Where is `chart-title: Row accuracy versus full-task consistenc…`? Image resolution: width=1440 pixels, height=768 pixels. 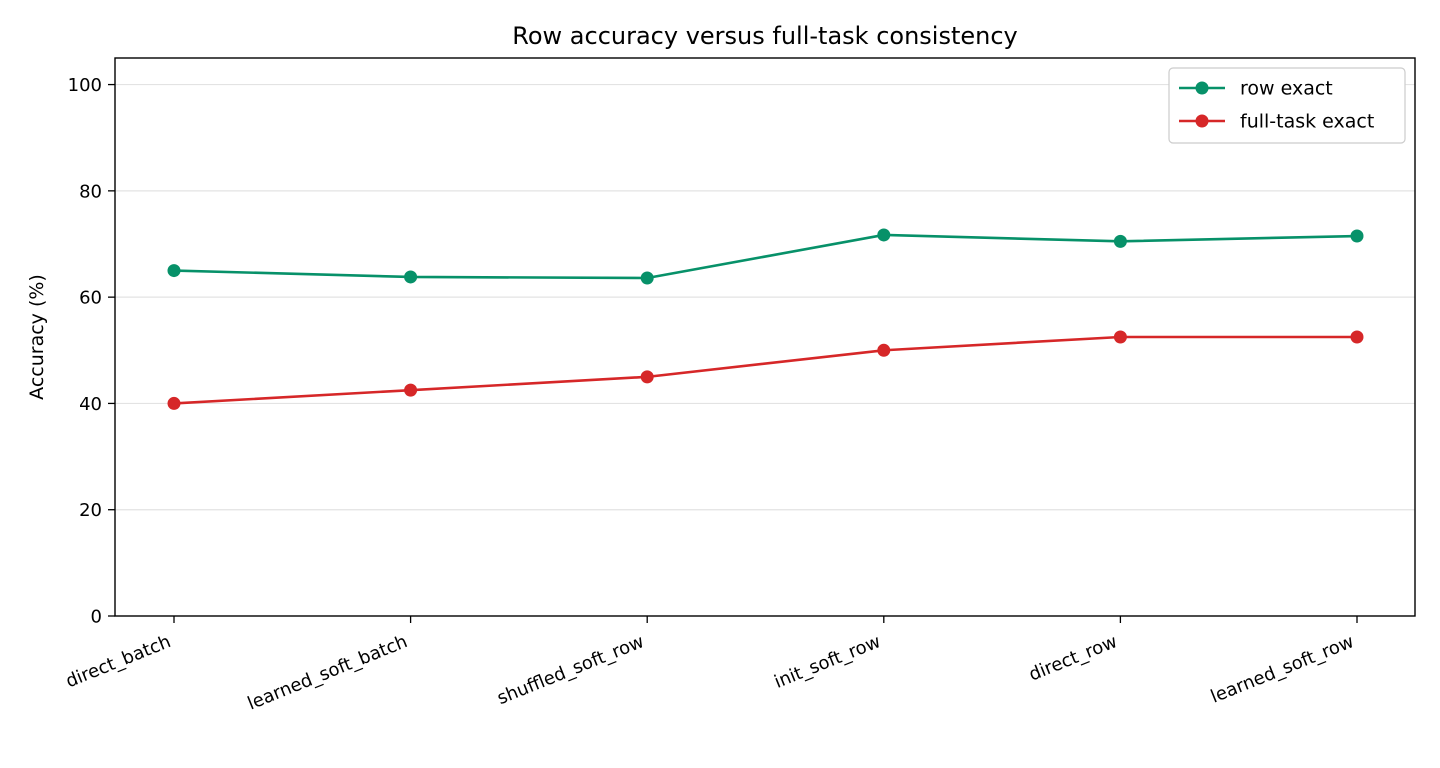 chart-title: Row accuracy versus full-task consistenc… is located at coordinates (765, 36).